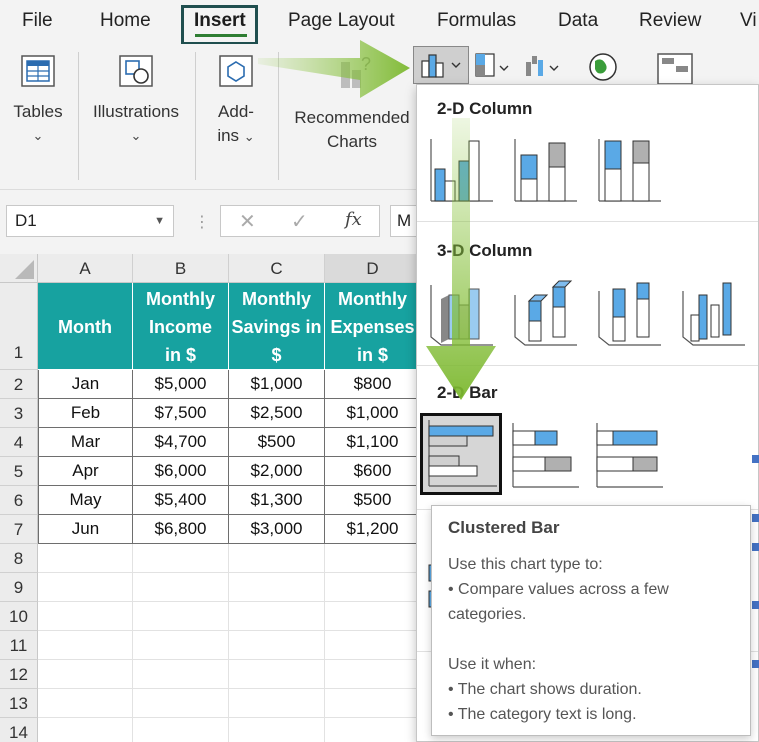 Image resolution: width=759 pixels, height=742 pixels. I want to click on tab-formulas: Formulas, so click(477, 20).